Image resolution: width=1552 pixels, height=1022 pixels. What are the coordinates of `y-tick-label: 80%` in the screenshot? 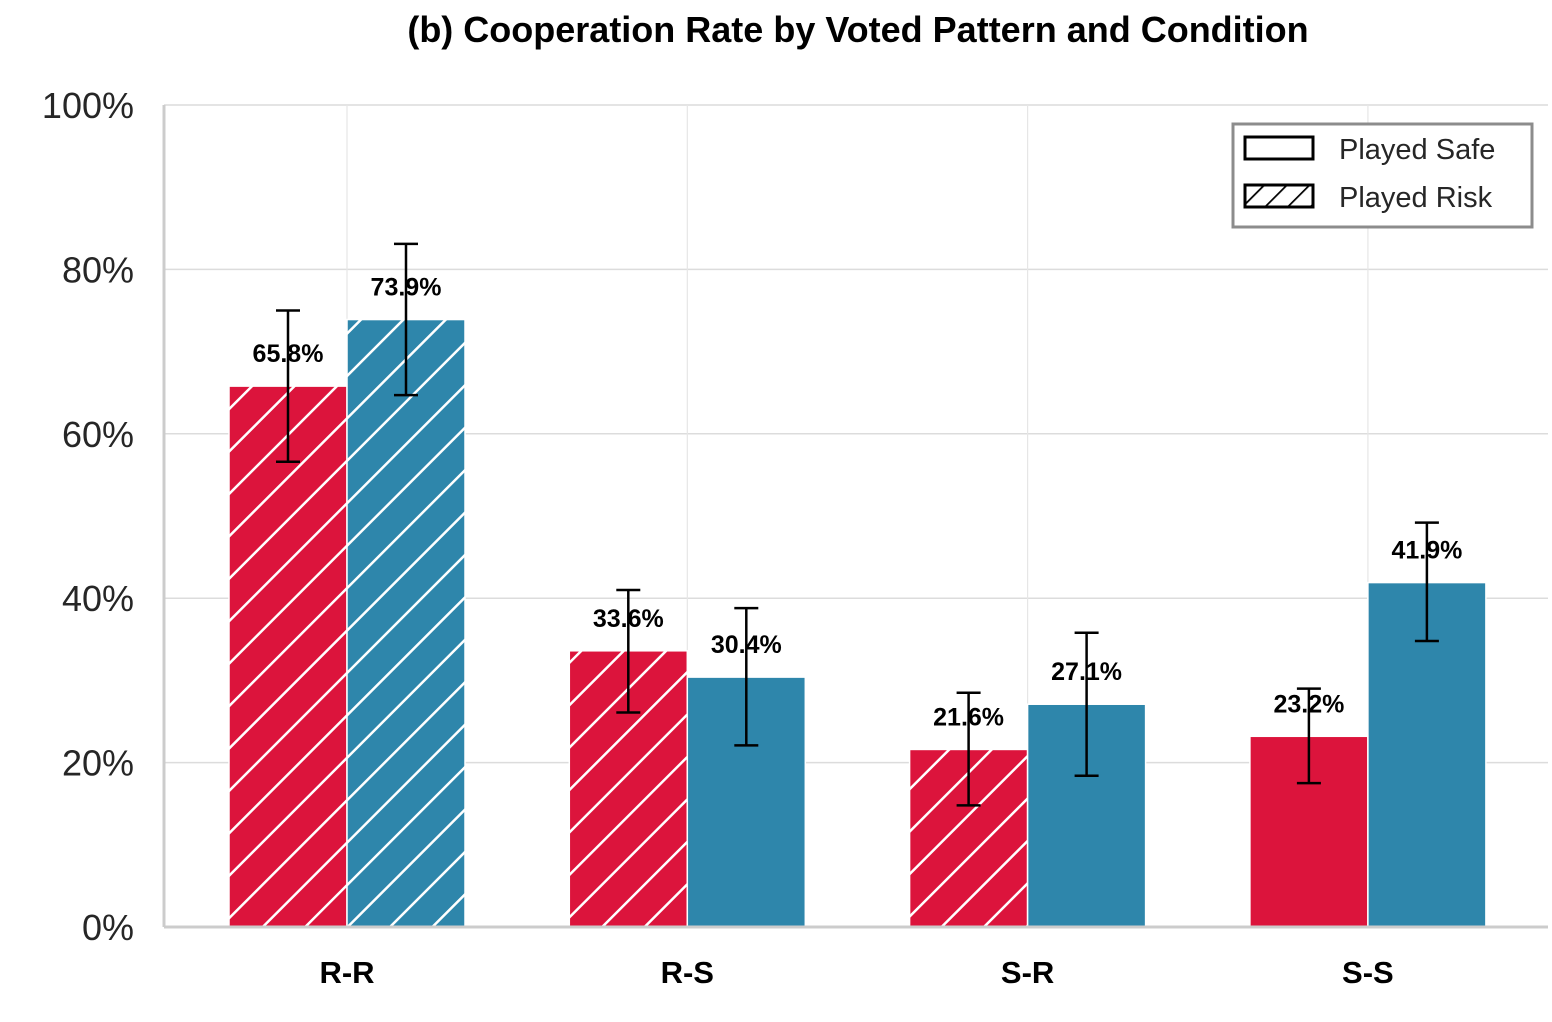 It's located at (98, 269).